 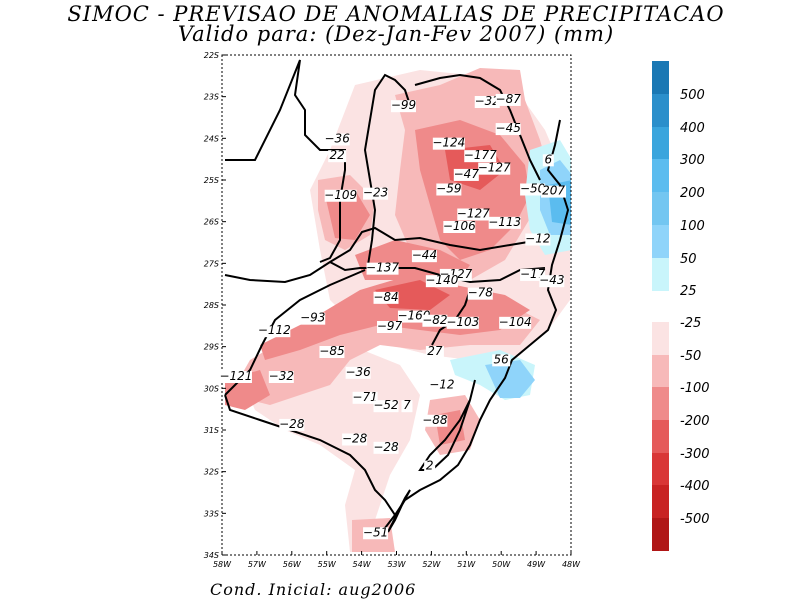 I want to click on initial-condition-note: Cond. Inicial: aug2006, so click(x=313, y=589).